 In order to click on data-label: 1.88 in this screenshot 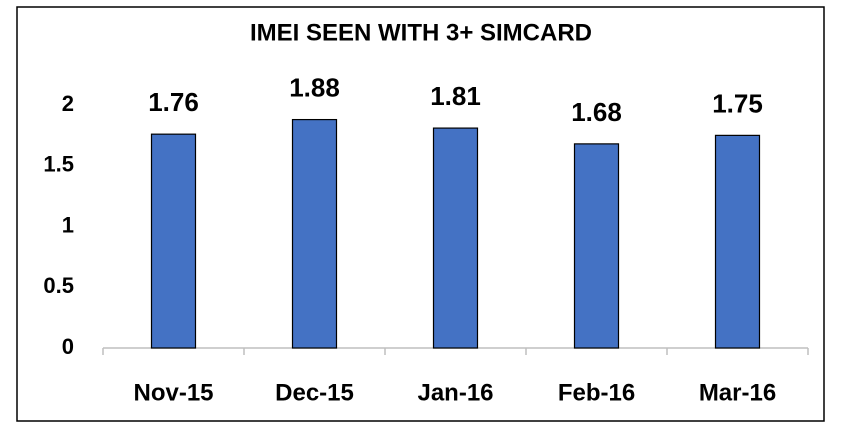, I will do `click(314, 87)`.